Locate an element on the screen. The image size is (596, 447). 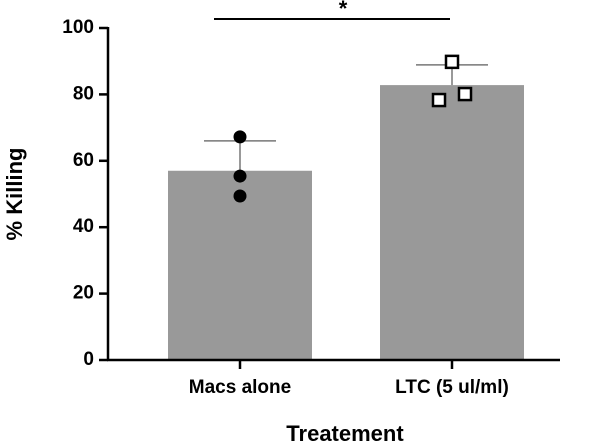
x-axis-title: Treatement is located at coordinates (345, 433).